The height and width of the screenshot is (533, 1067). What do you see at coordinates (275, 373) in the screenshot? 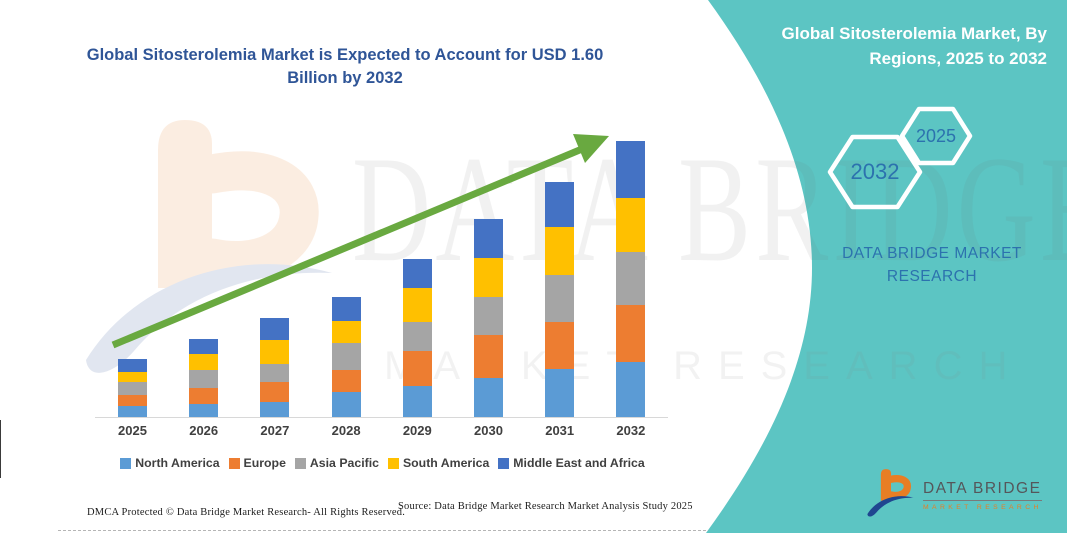
I see `bar-segment-2027-asia-pacific` at bounding box center [275, 373].